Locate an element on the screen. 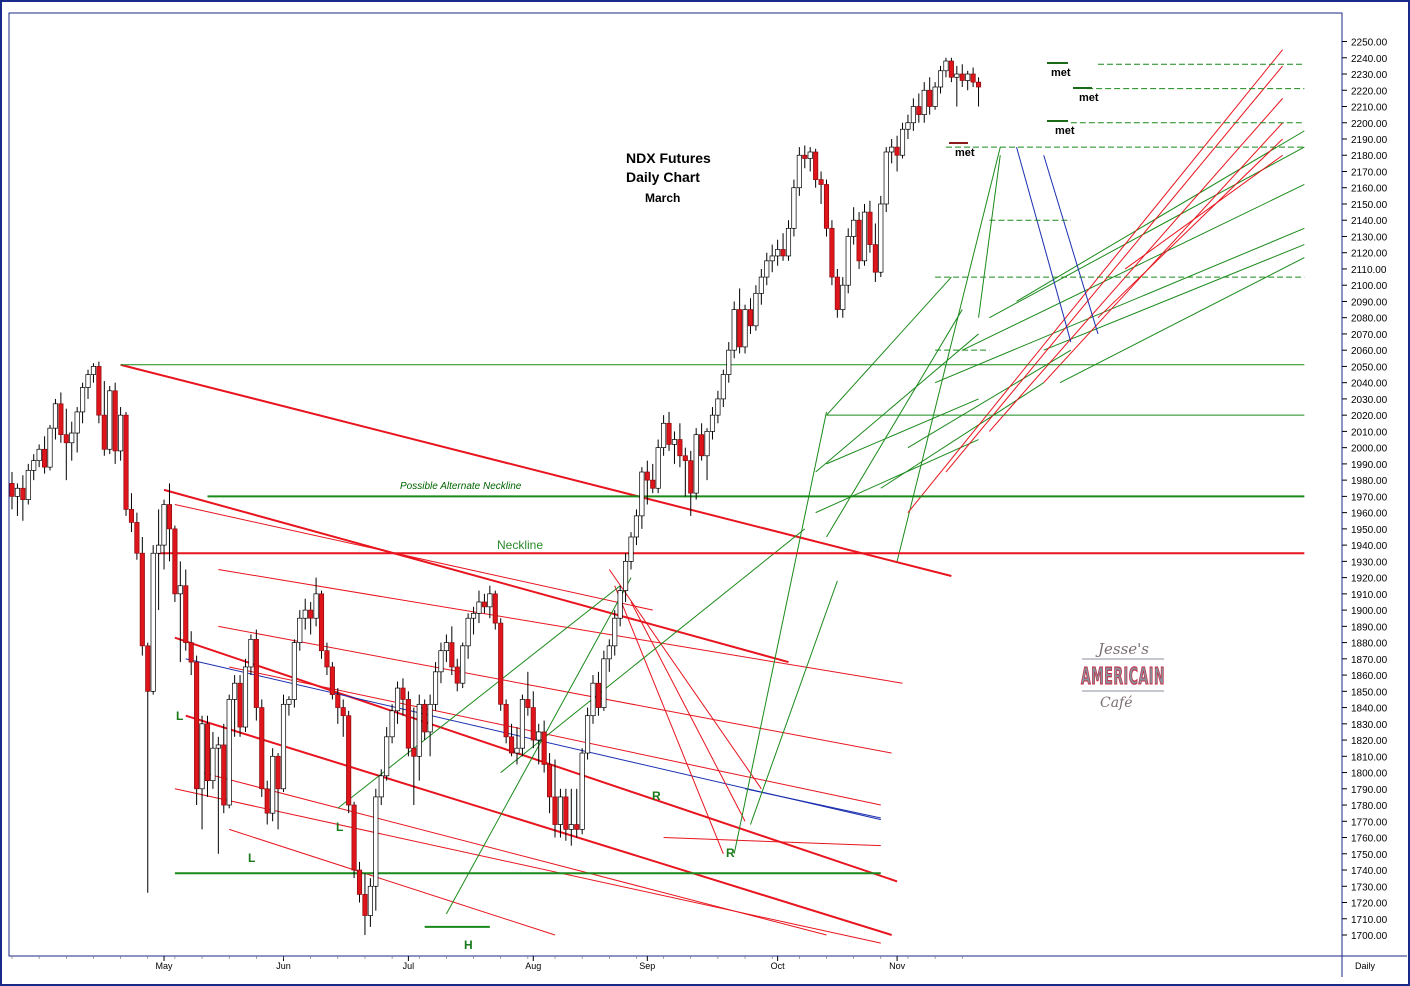 The height and width of the screenshot is (986, 1410). y-tick-label: 1830.00 is located at coordinates (1369, 725).